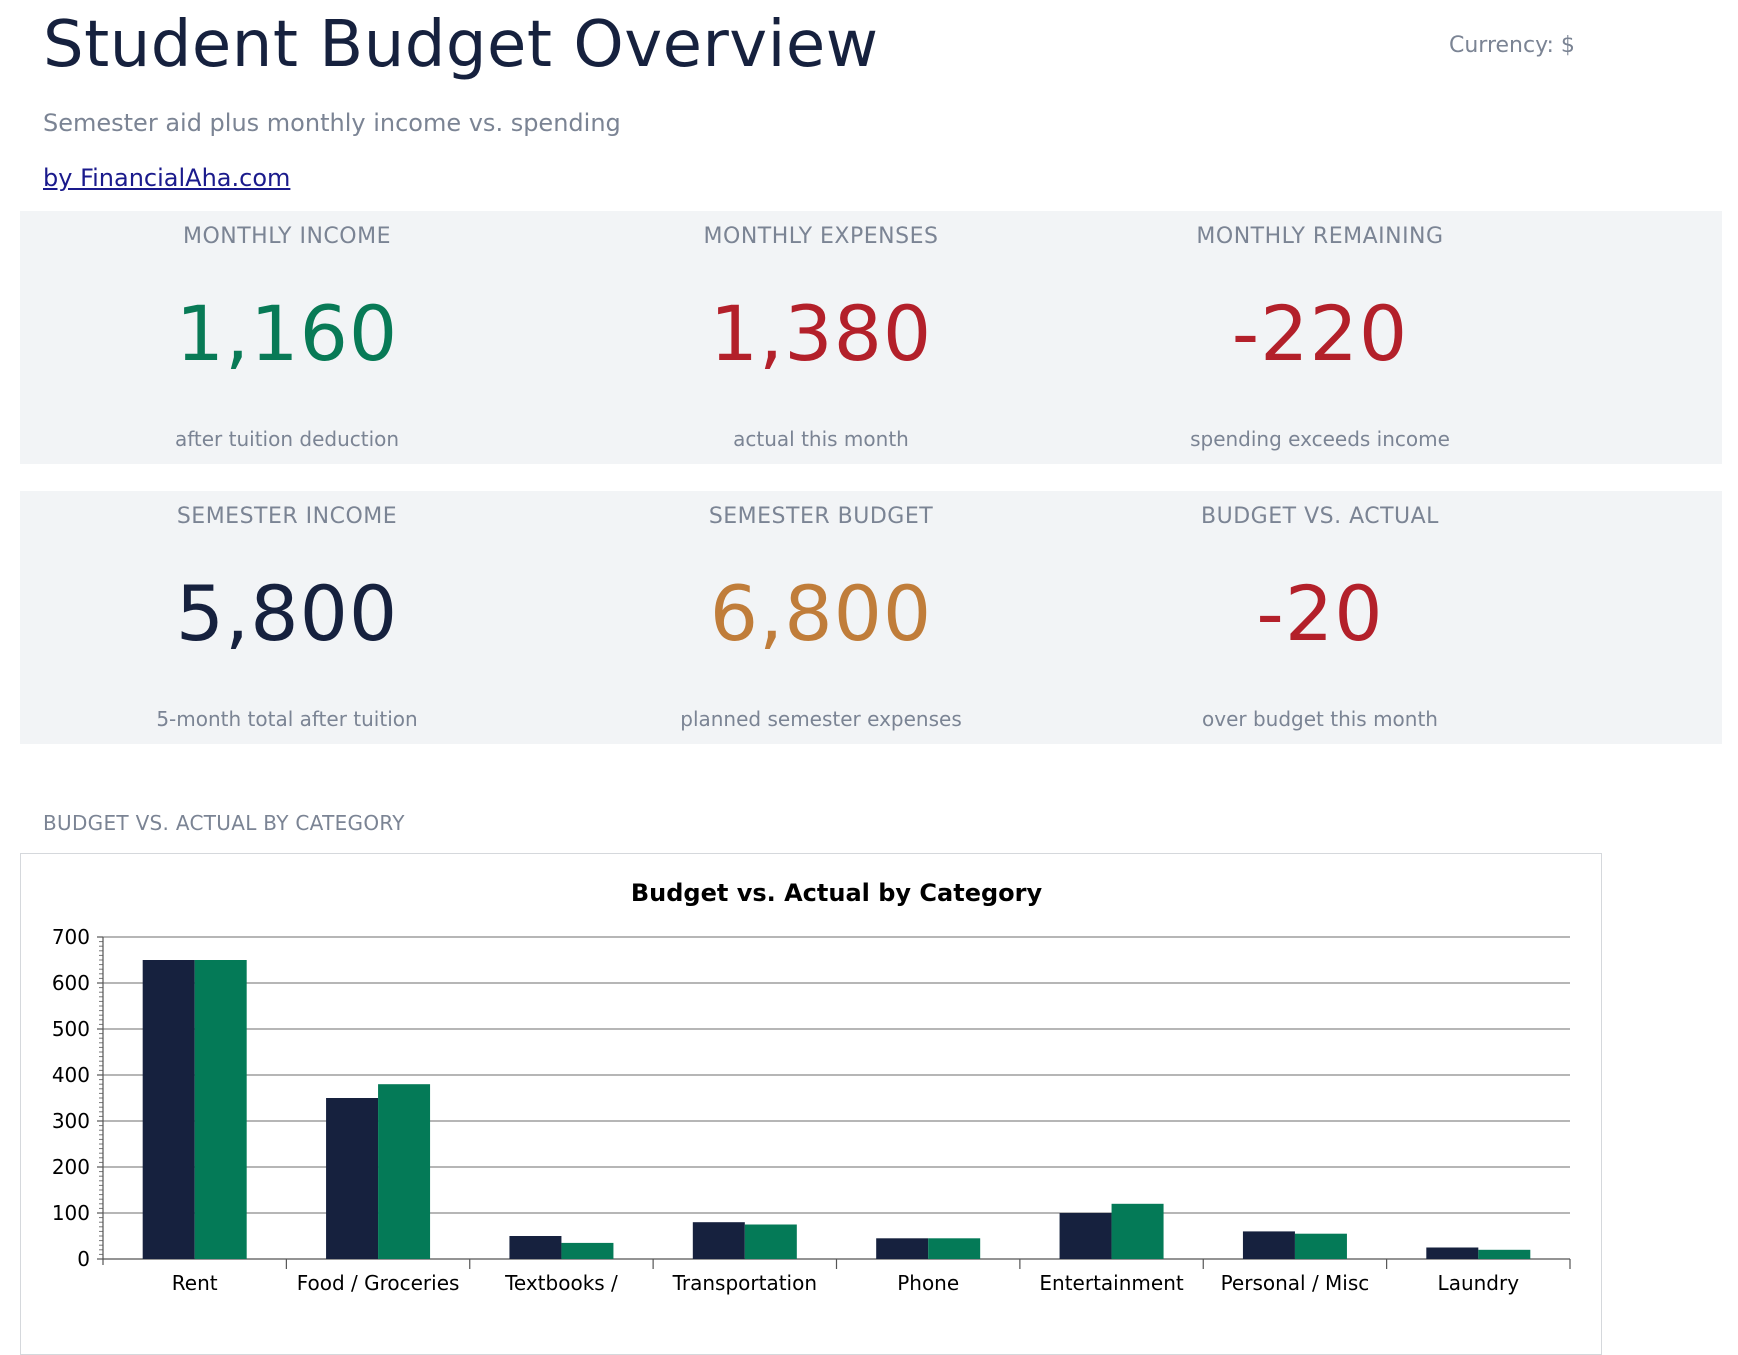 This screenshot has width=1738, height=1355. Describe the element at coordinates (1295, 1283) in the screenshot. I see `x-tick-label: Personal / Misc` at that location.